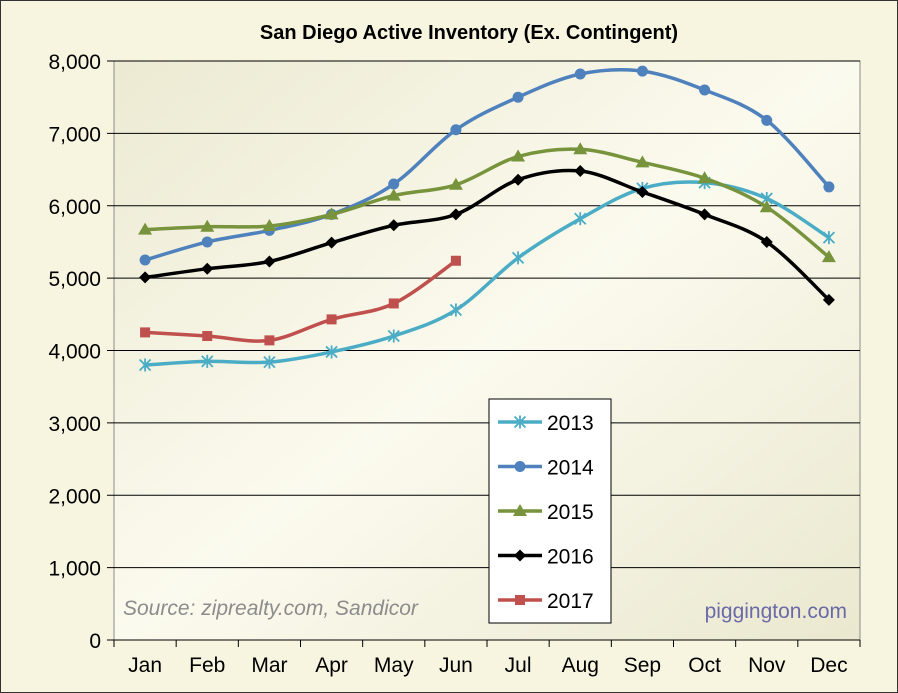 Image resolution: width=898 pixels, height=693 pixels. What do you see at coordinates (546, 423) in the screenshot?
I see `legend-item-2013: 2013` at bounding box center [546, 423].